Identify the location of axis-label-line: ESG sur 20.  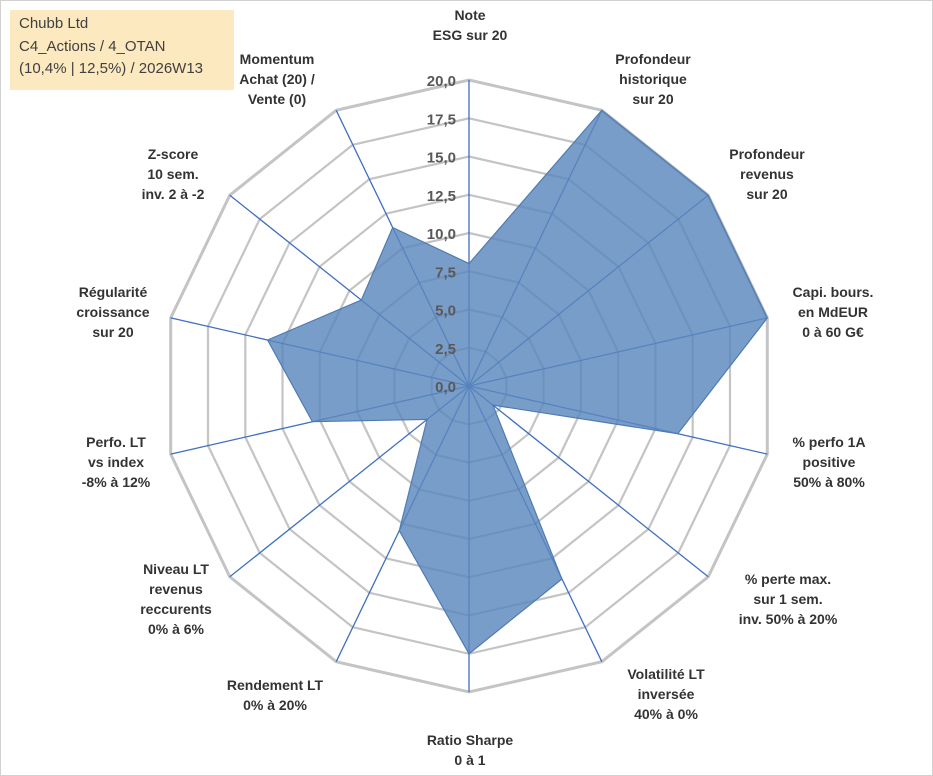
(470, 35).